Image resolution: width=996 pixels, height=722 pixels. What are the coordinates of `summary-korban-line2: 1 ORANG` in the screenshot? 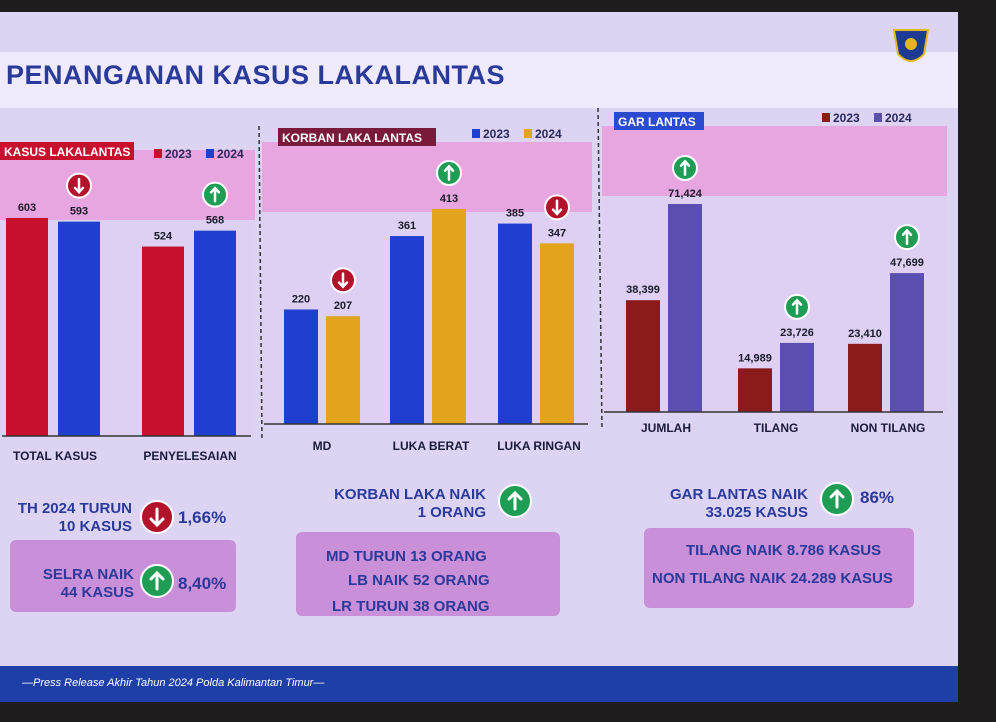 It's located at (451, 512).